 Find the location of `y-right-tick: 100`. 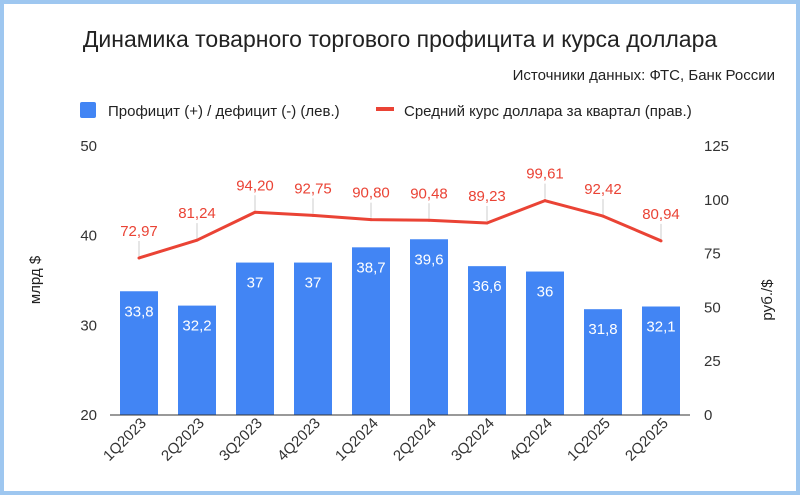

y-right-tick: 100 is located at coordinates (716, 200).